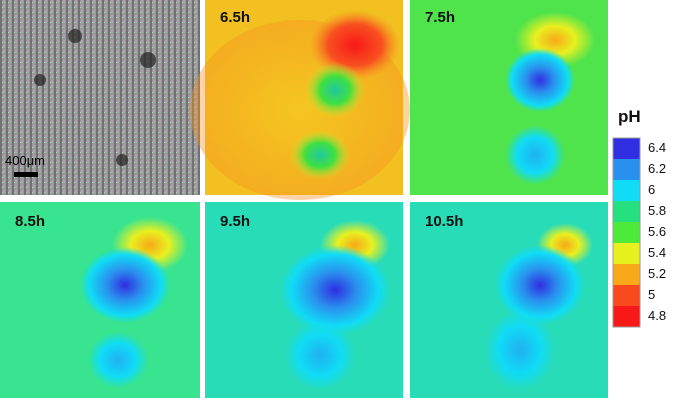 The image size is (683, 400). What do you see at coordinates (25, 160) in the screenshot?
I see `scale-label: 400μm` at bounding box center [25, 160].